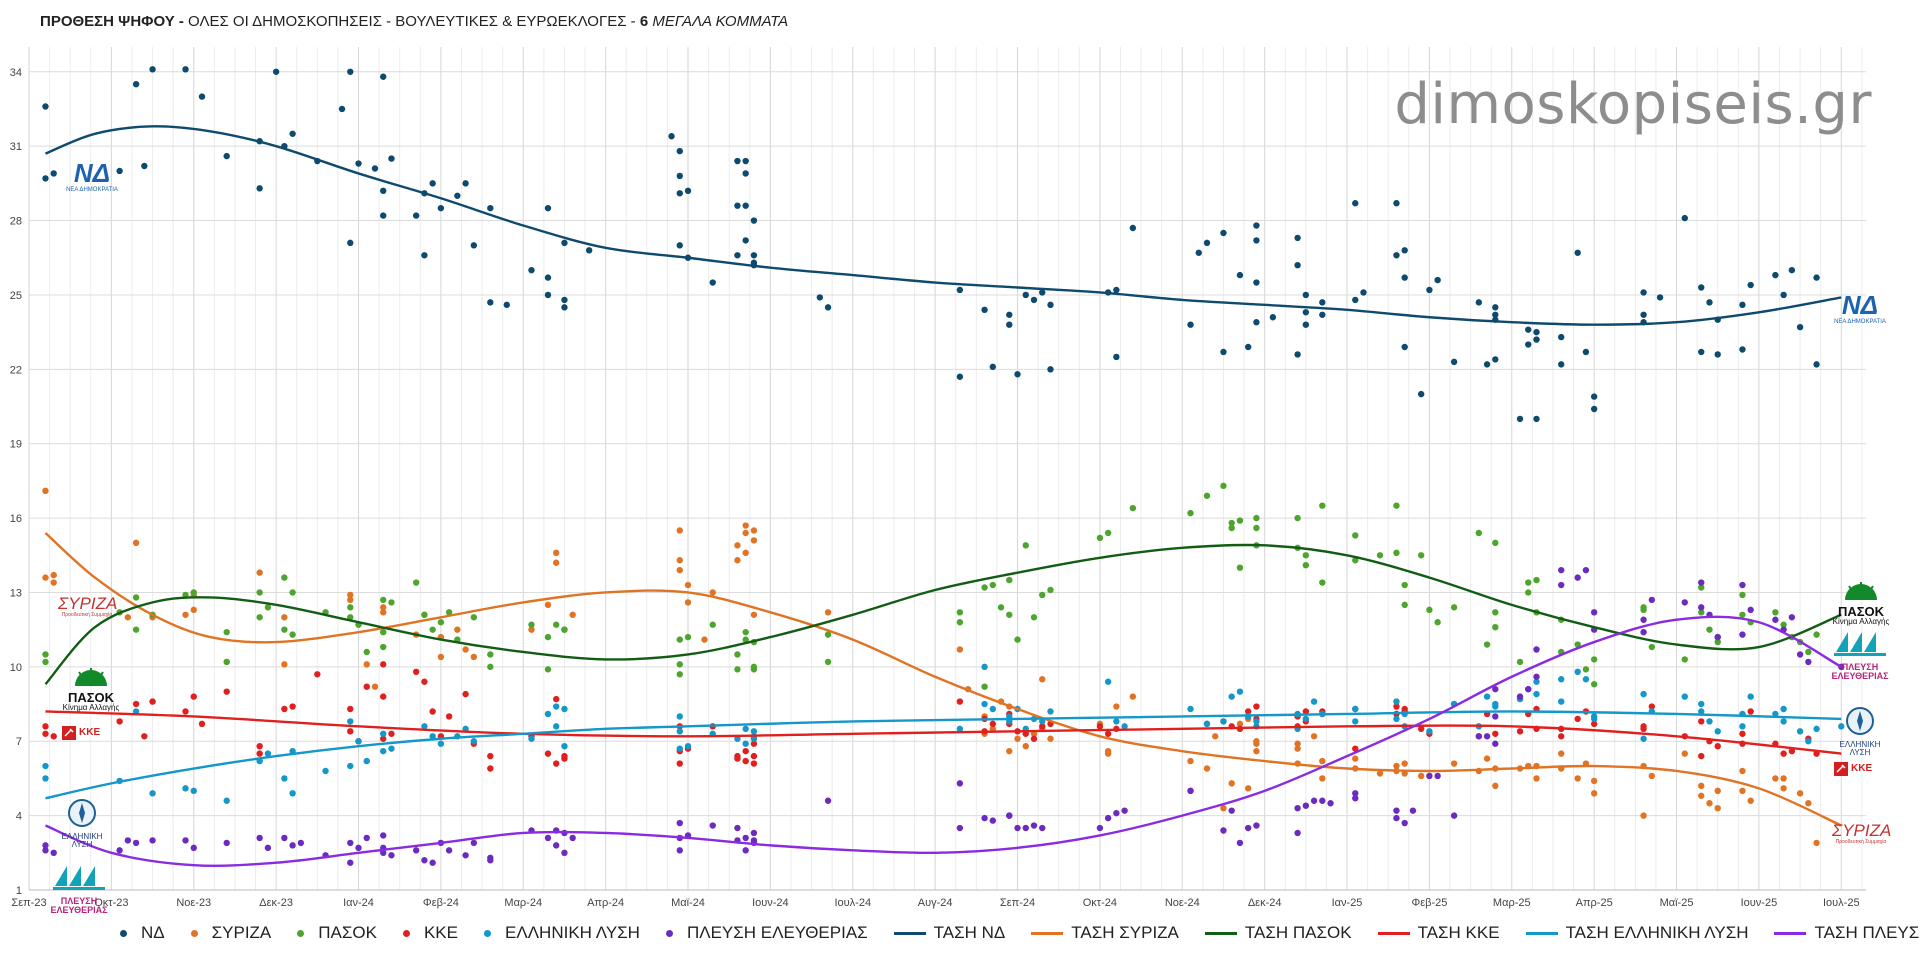 This screenshot has height=959, width=1920. Describe the element at coordinates (1636, 933) in the screenshot. I see `legend-item: ΤΑΣΗ ΕΛΛΗΝΙΚΗ ΛΥΣΗ` at that location.